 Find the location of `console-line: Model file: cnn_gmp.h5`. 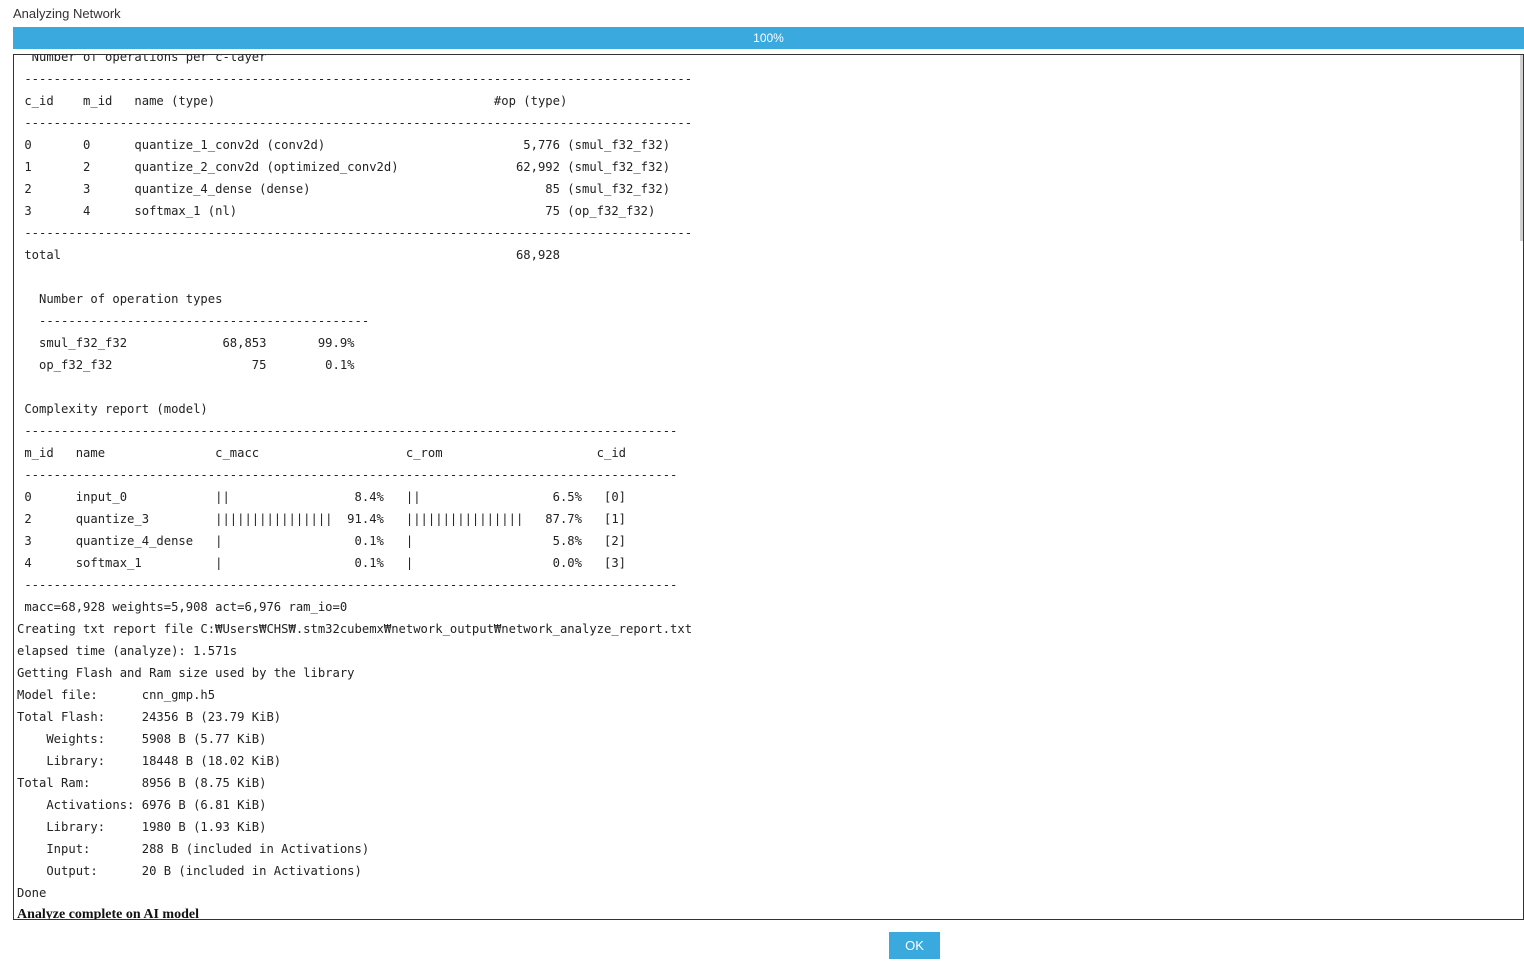

console-line: Model file: cnn_gmp.h5 is located at coordinates (116, 695).